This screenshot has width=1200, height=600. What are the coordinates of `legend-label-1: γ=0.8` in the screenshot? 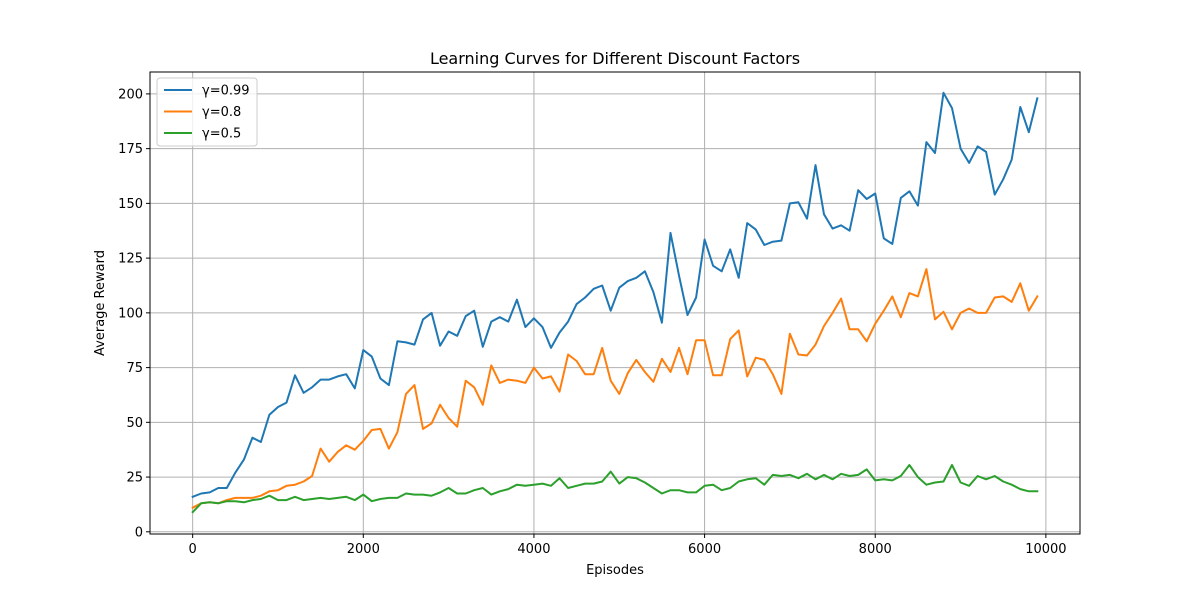 It's located at (221, 112).